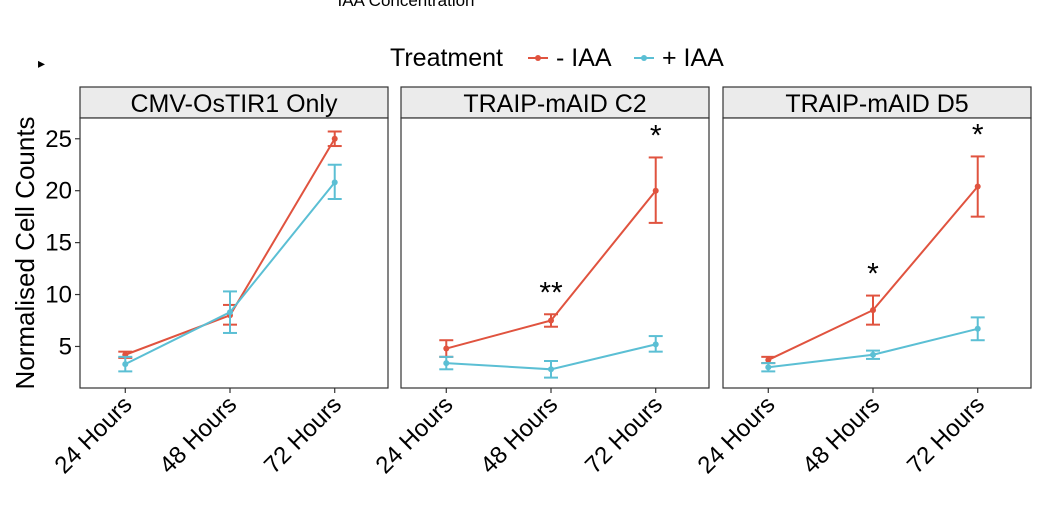 The image size is (1055, 506). What do you see at coordinates (58, 191) in the screenshot?
I see `y-tick-label: 20` at bounding box center [58, 191].